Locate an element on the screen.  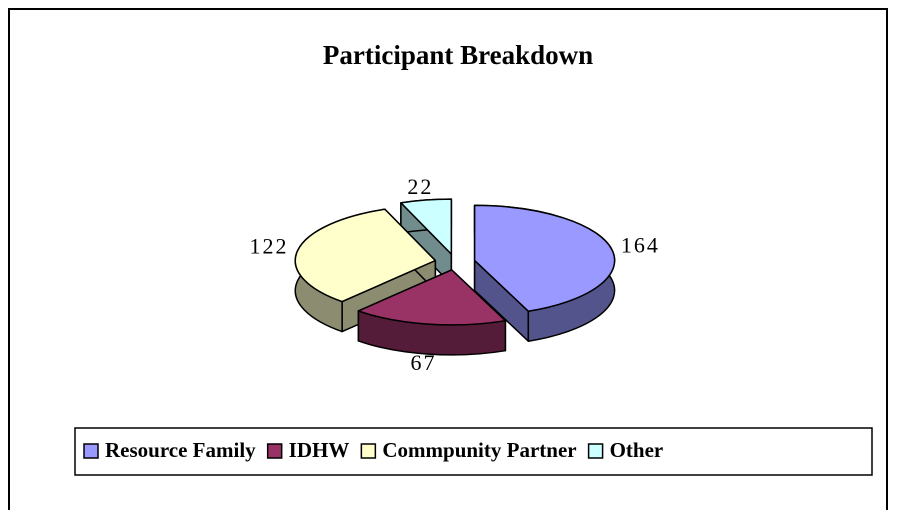
legend-box is located at coordinates (473, 451).